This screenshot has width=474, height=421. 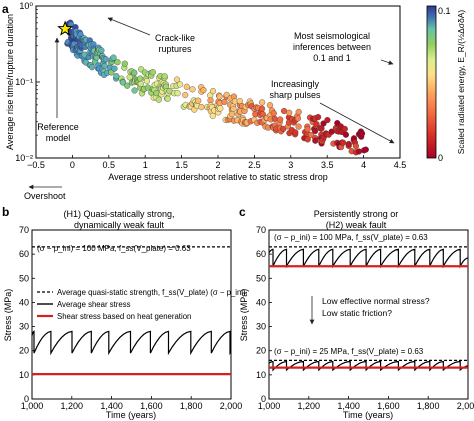 I want to click on panel-a-letter: a, so click(x=5, y=9).